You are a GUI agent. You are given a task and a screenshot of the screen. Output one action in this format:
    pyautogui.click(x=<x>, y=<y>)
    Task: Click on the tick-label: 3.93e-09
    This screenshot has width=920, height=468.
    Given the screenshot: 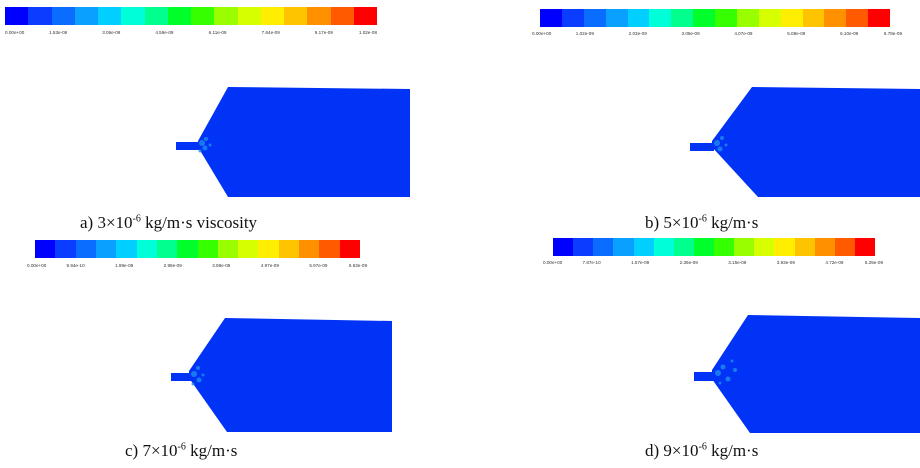 What is the action you would take?
    pyautogui.click(x=785, y=262)
    